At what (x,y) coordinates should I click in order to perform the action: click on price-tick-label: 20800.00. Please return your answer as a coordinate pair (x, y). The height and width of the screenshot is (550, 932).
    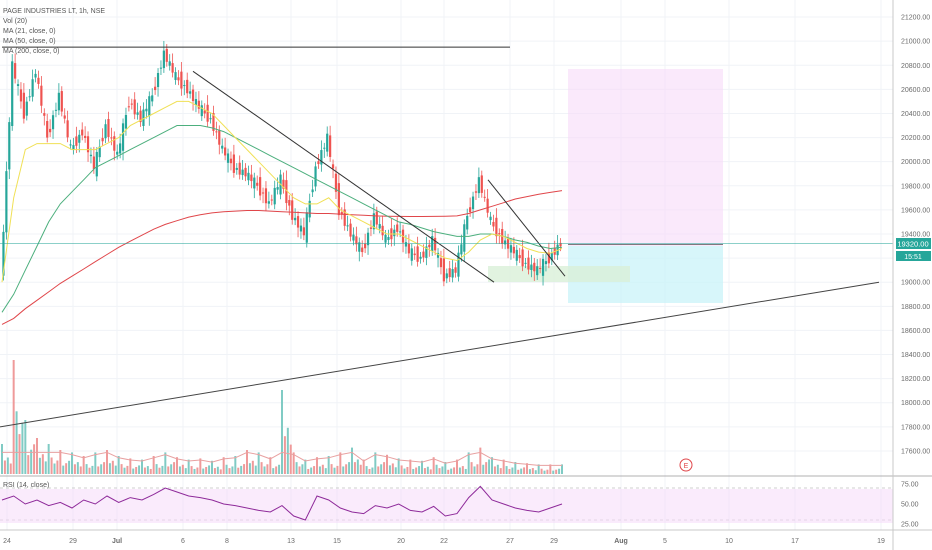
    Looking at the image, I should click on (915, 66).